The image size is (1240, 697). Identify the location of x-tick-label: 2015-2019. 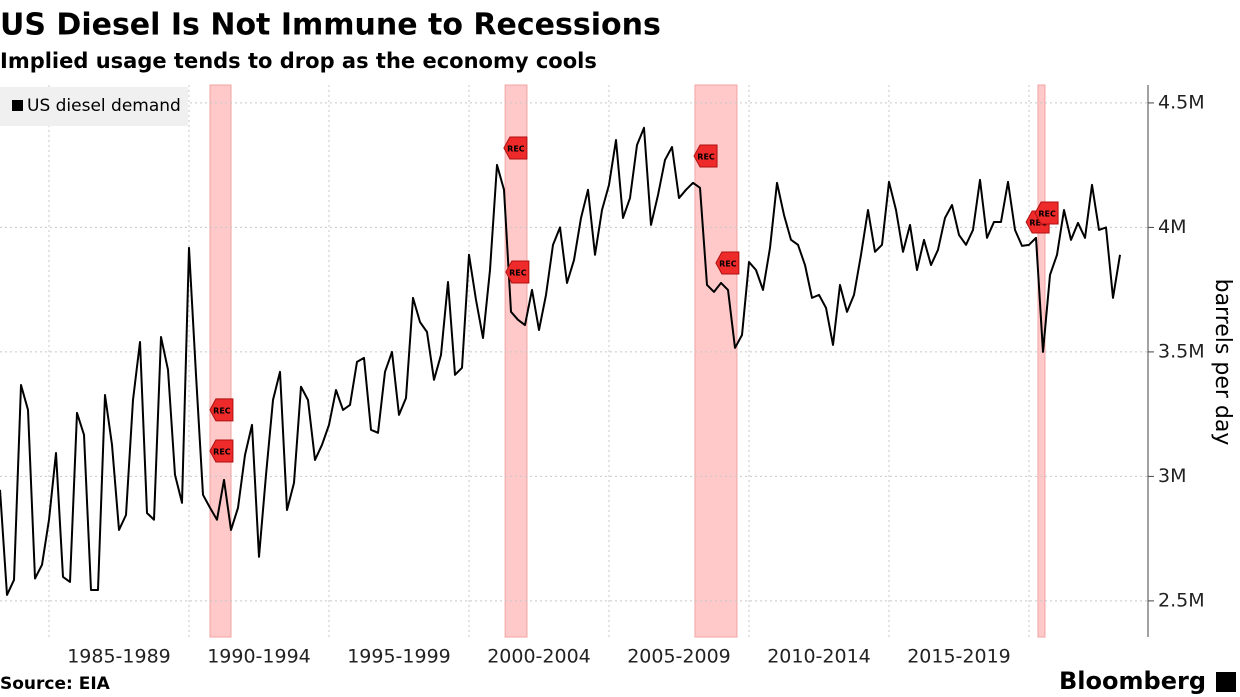
(959, 657).